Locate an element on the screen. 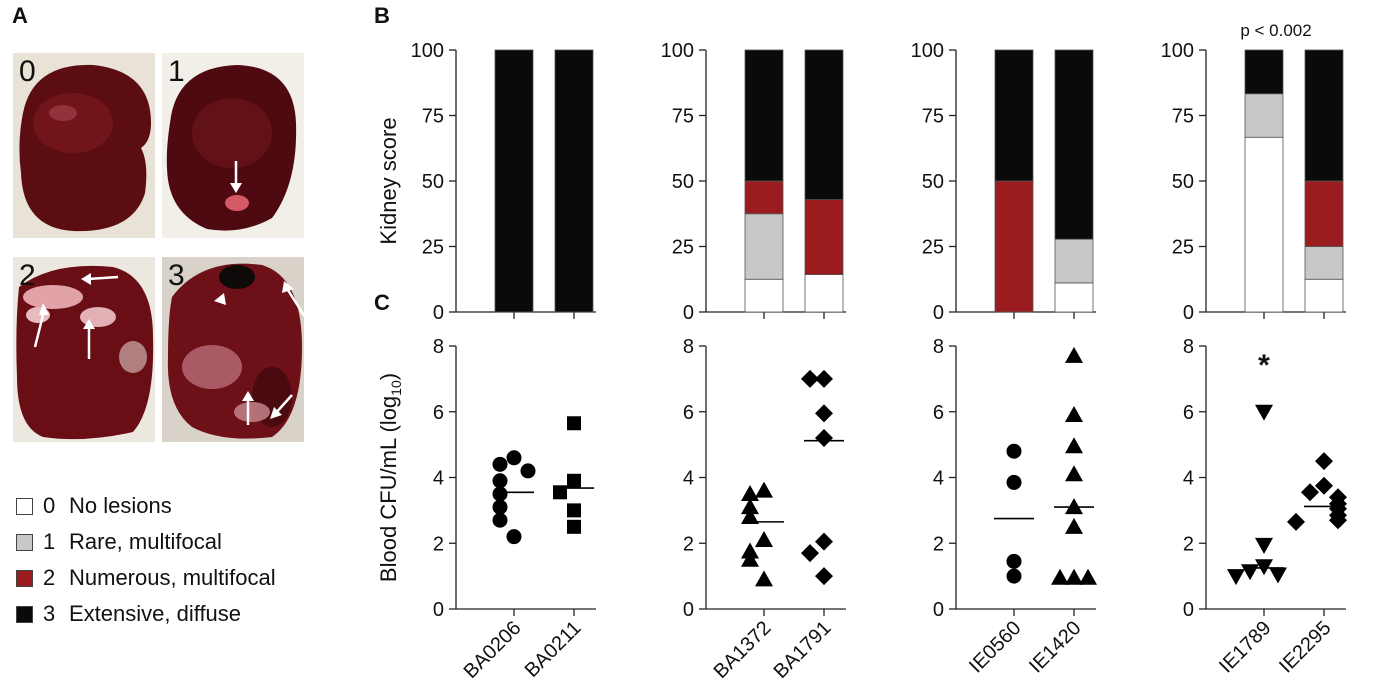 The width and height of the screenshot is (1385, 695). legend-label: Numerous, multifocal is located at coordinates (172, 577).